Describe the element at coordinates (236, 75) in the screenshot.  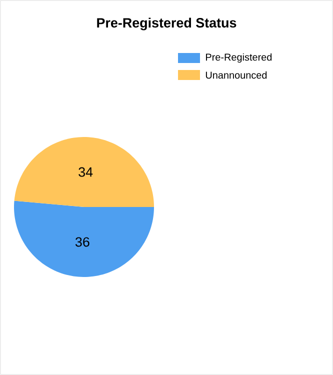
I see `legend-label: Unannounced` at that location.